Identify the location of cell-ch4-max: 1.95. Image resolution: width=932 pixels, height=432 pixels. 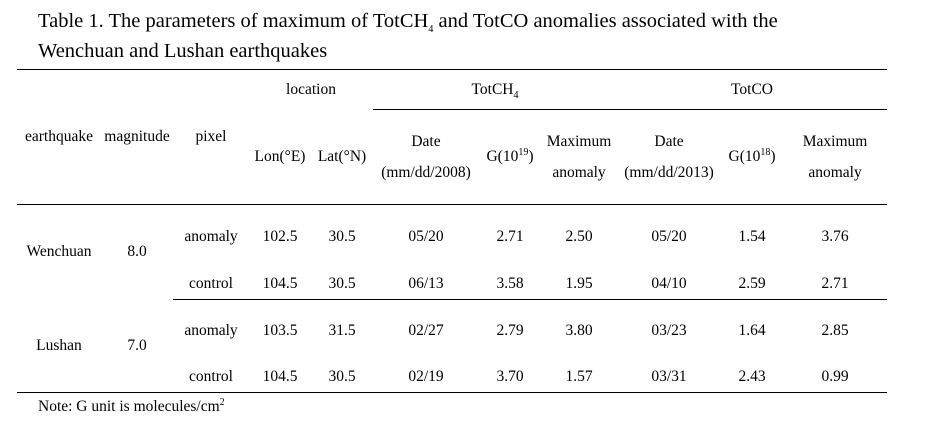
(579, 284).